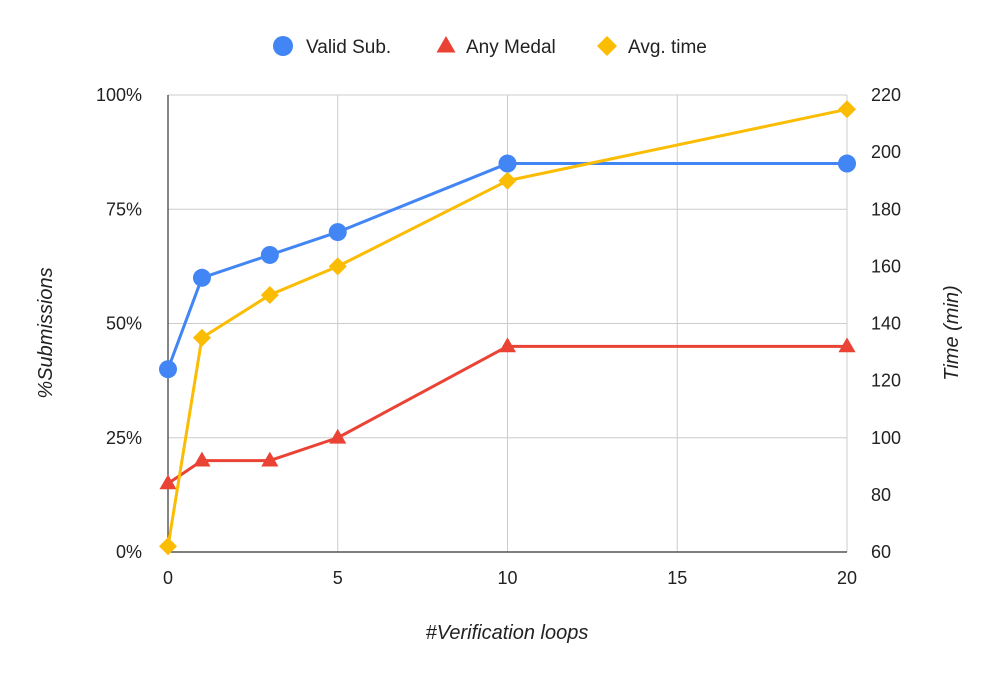 The height and width of the screenshot is (679, 996). What do you see at coordinates (168, 578) in the screenshot?
I see `x-tick-label: 0` at bounding box center [168, 578].